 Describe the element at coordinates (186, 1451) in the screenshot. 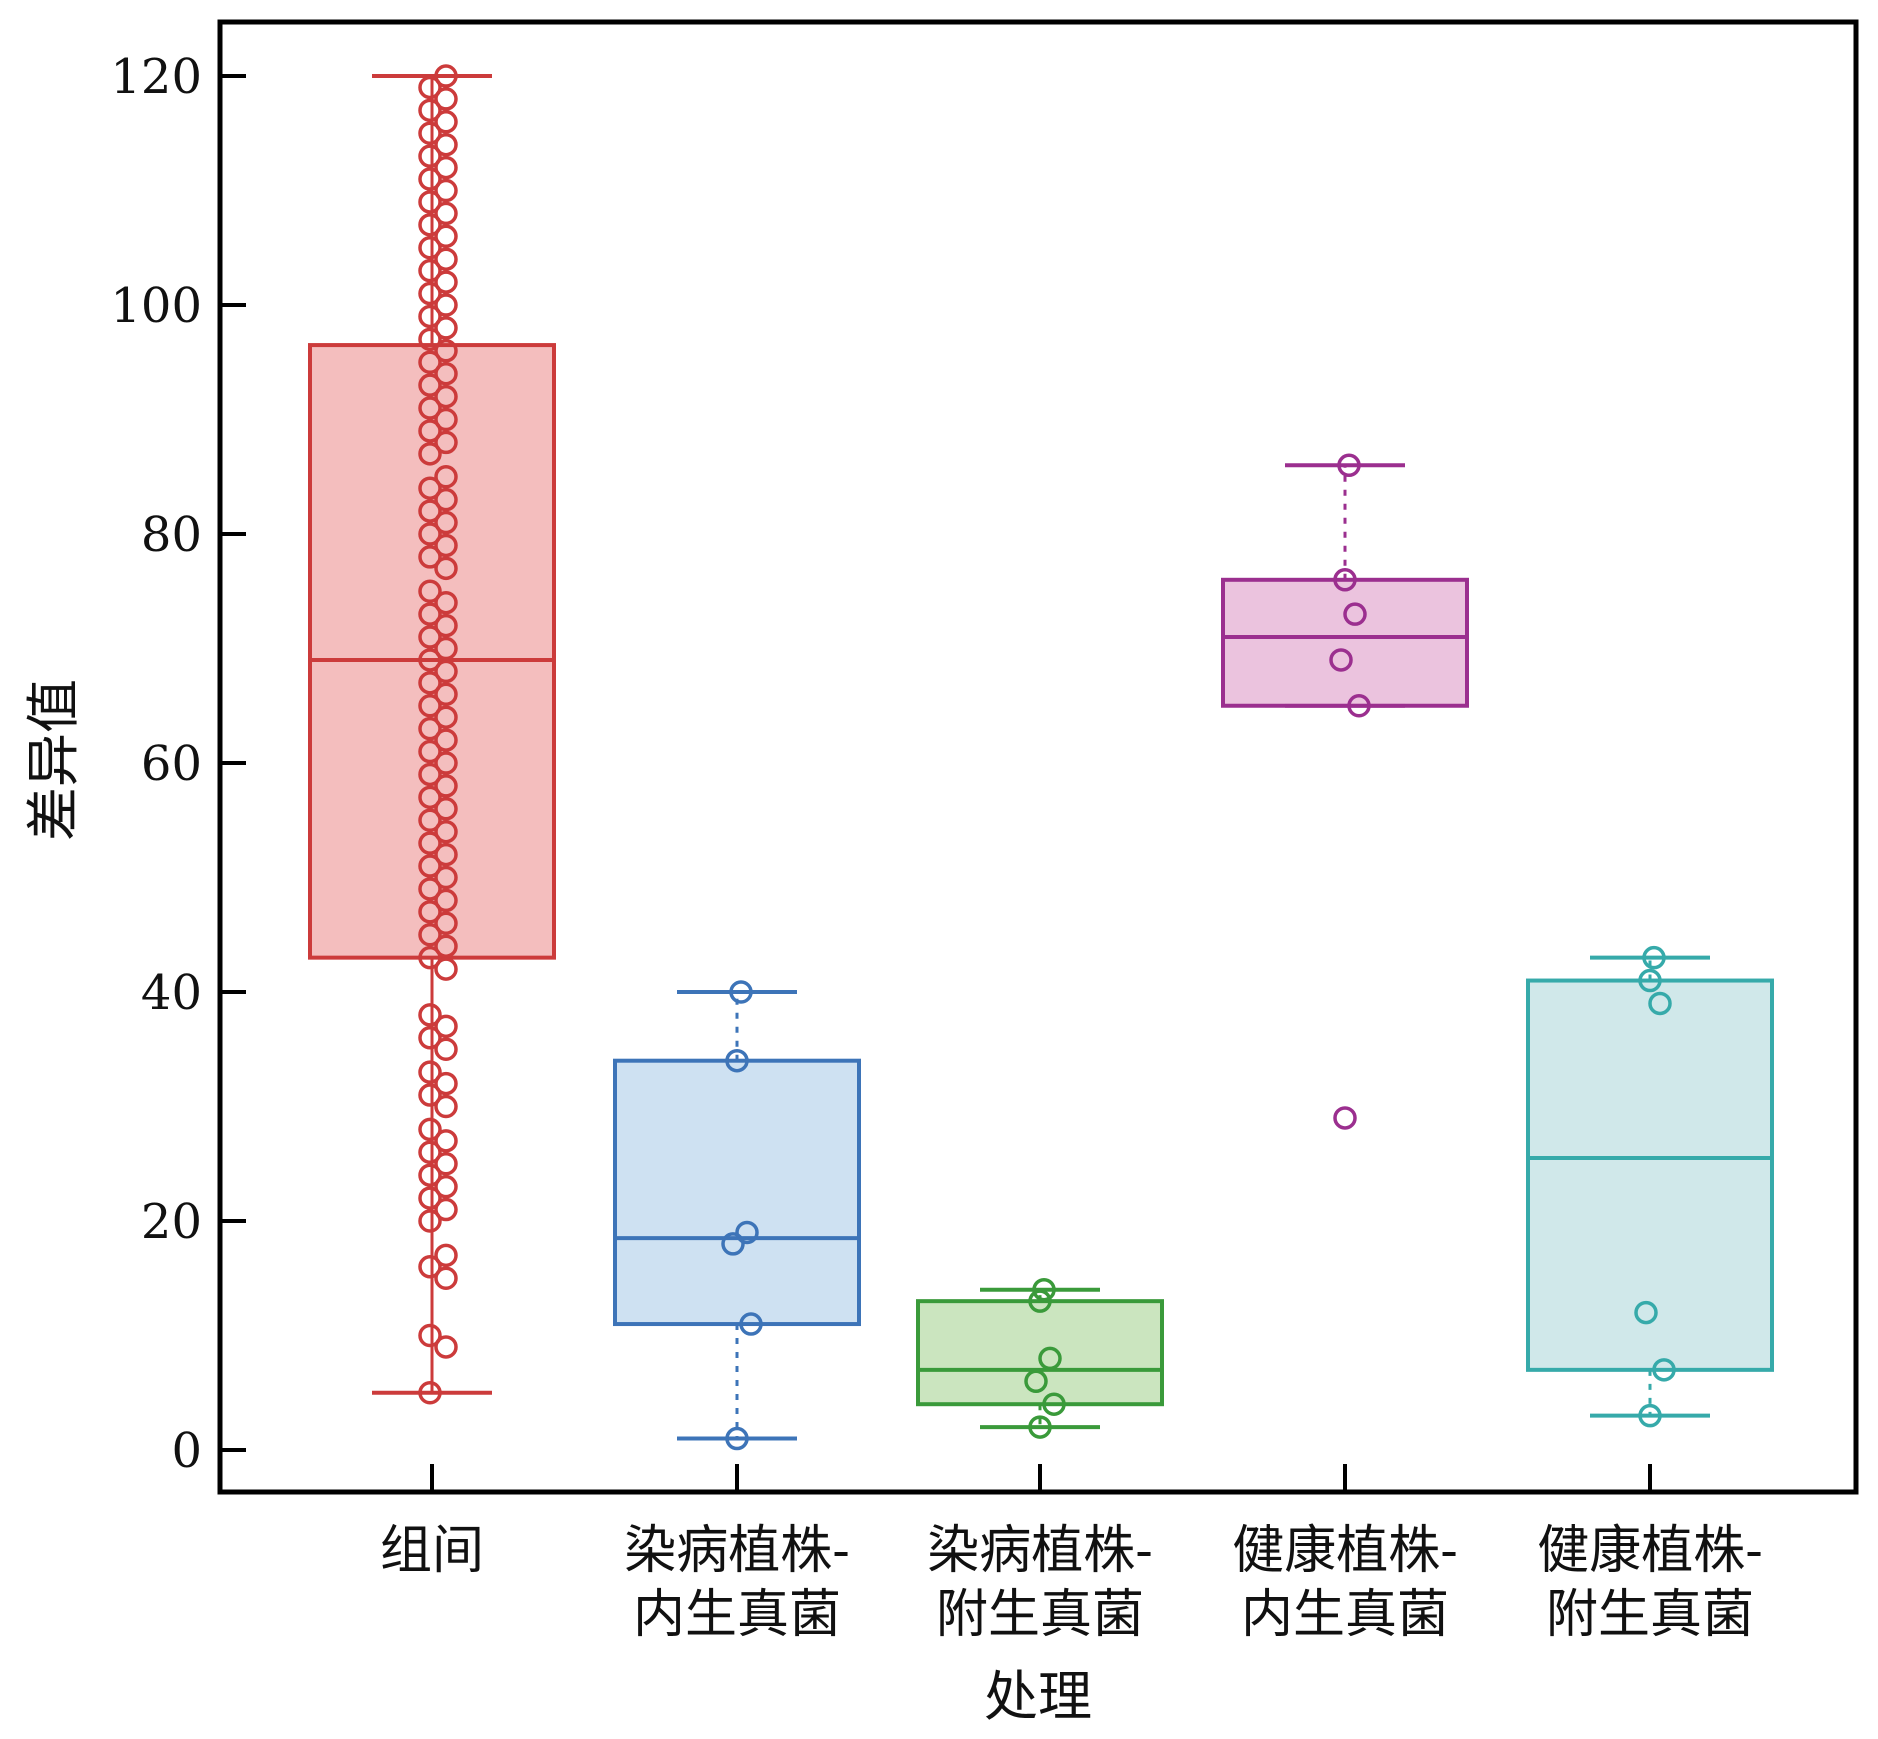

I see `y-tick-label: 0` at that location.